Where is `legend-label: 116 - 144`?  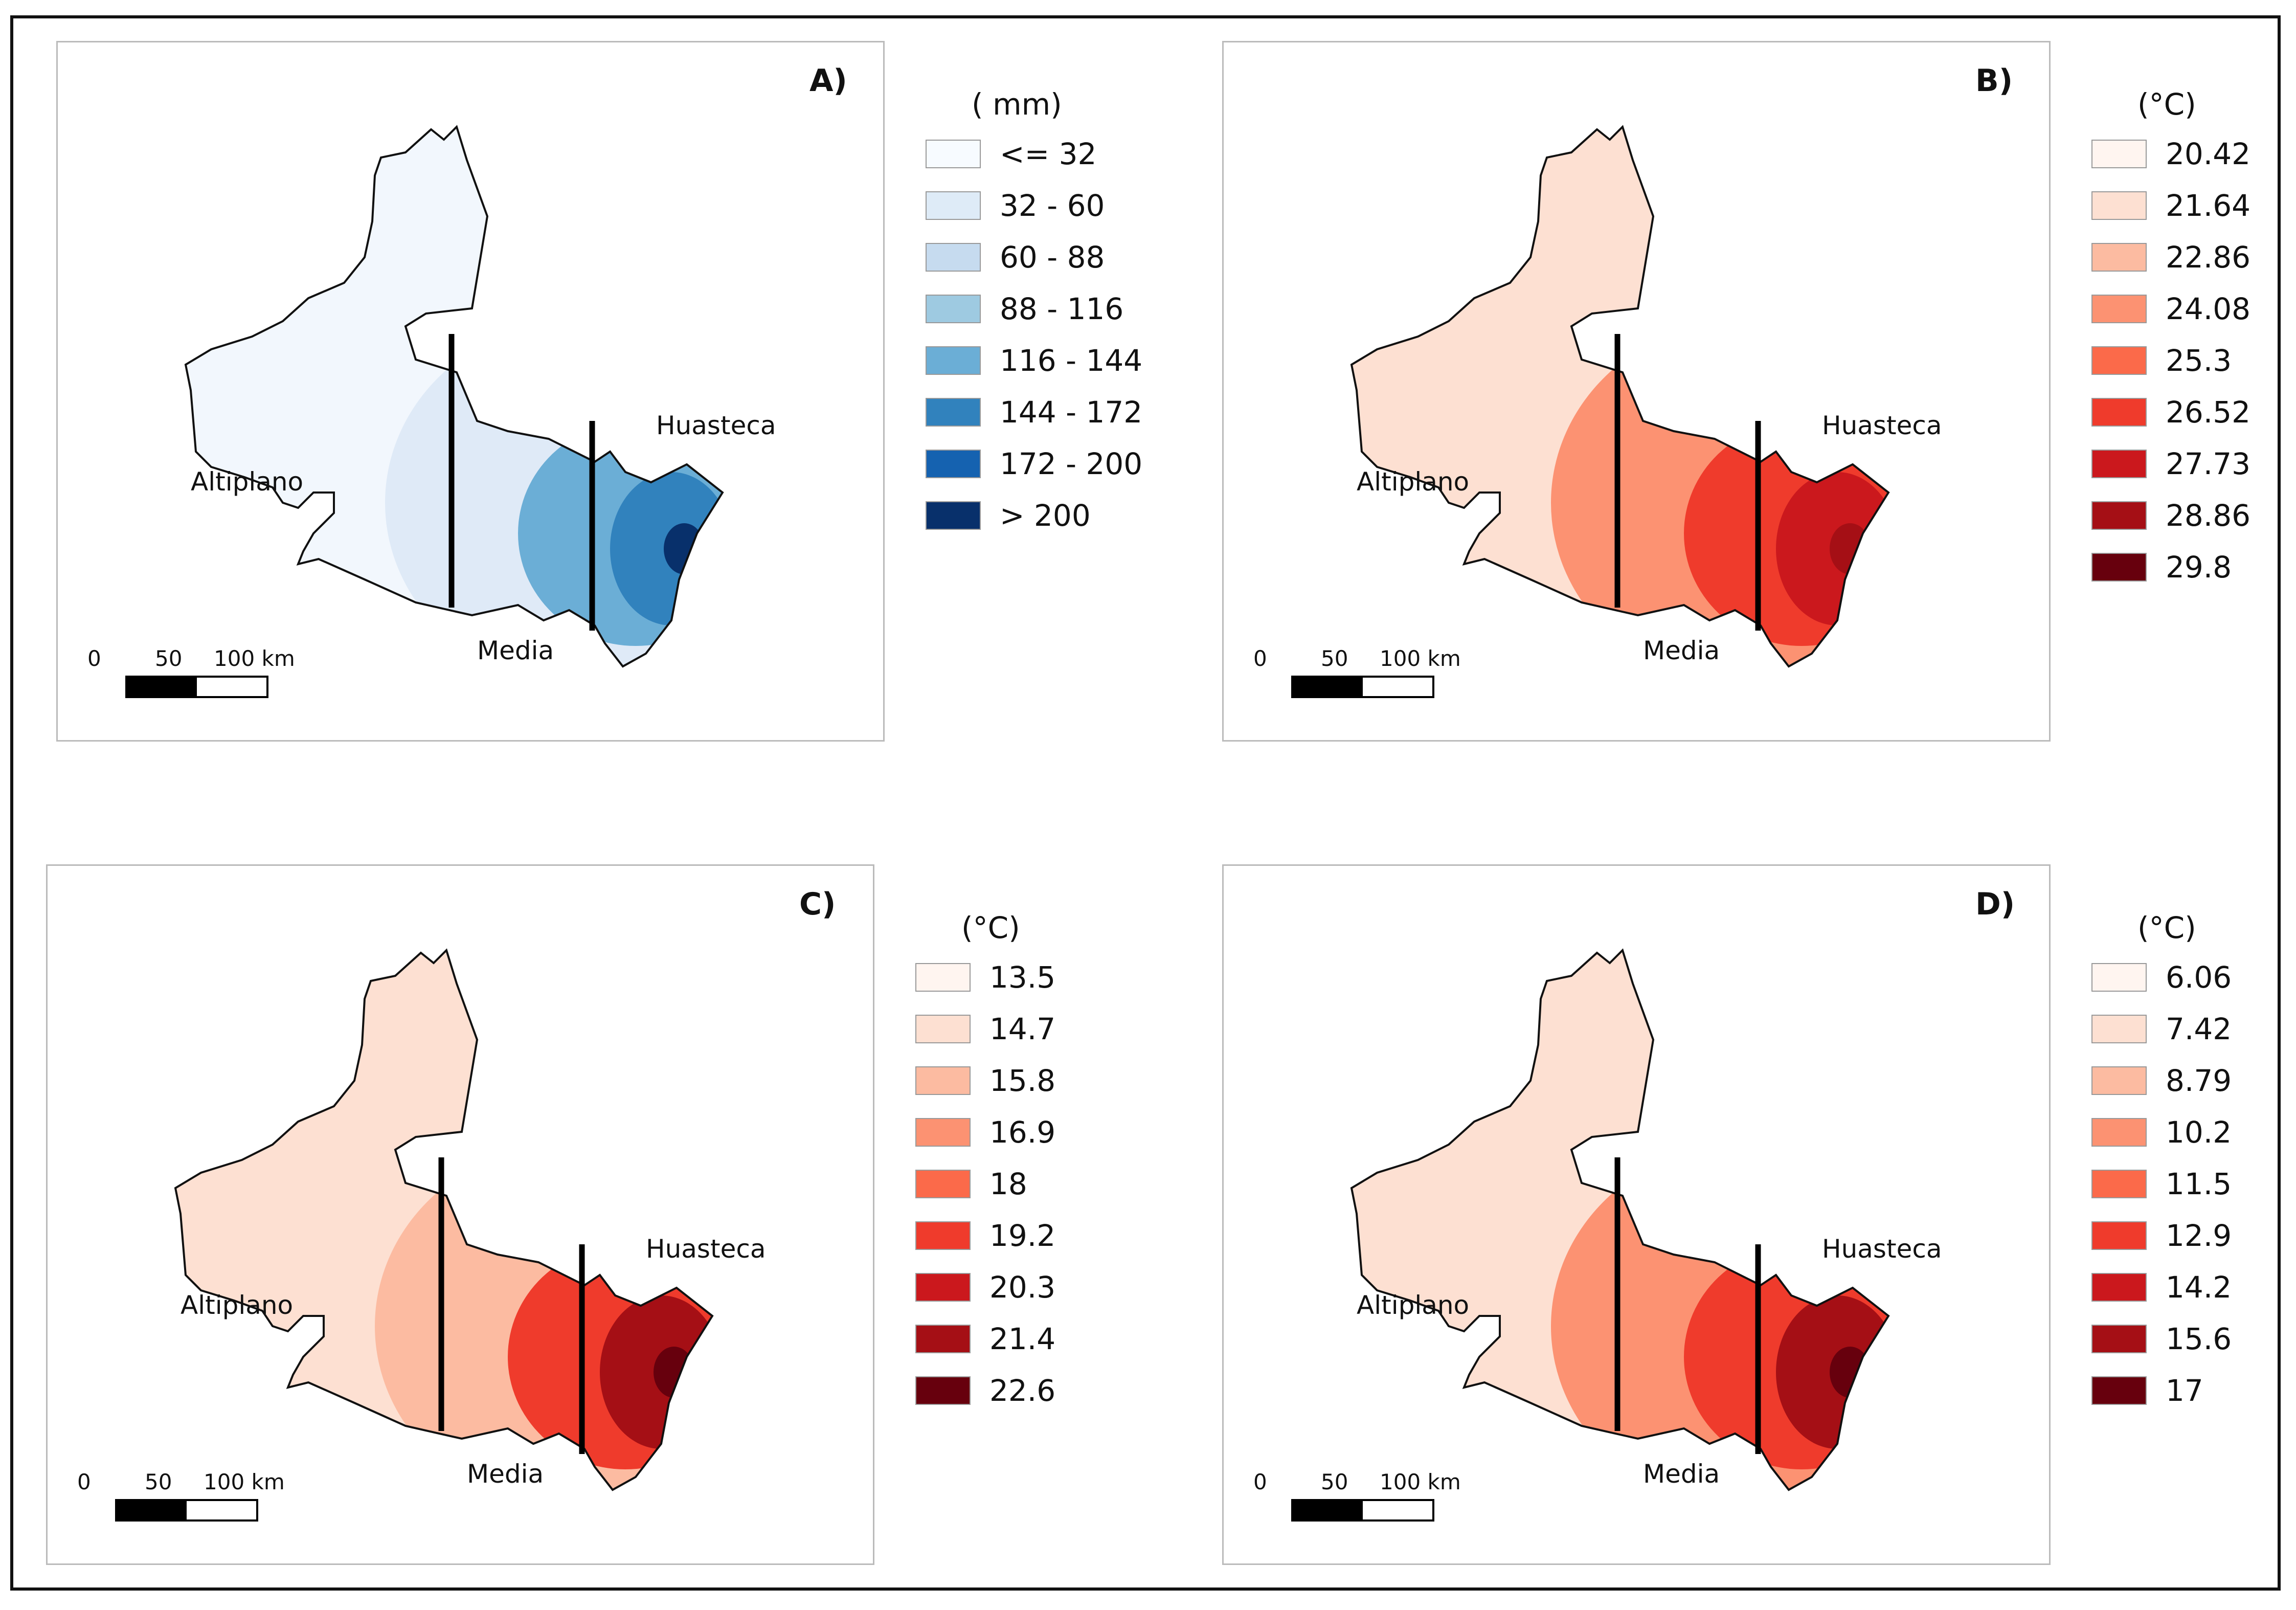
legend-label: 116 - 144 is located at coordinates (1071, 360).